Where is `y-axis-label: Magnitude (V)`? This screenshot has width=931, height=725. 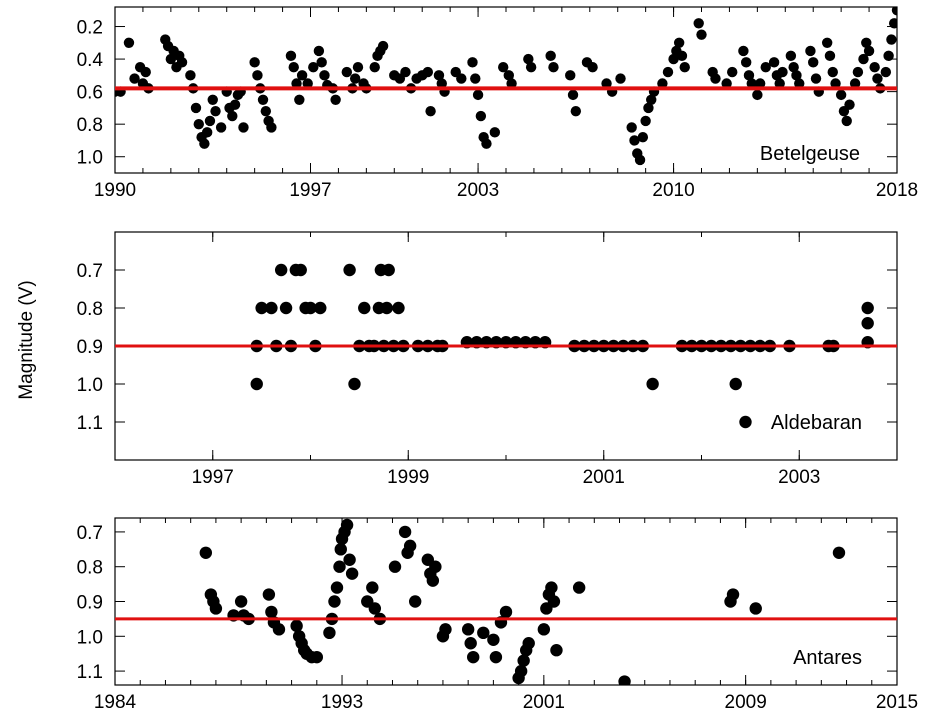 y-axis-label: Magnitude (V) is located at coordinates (26, 339).